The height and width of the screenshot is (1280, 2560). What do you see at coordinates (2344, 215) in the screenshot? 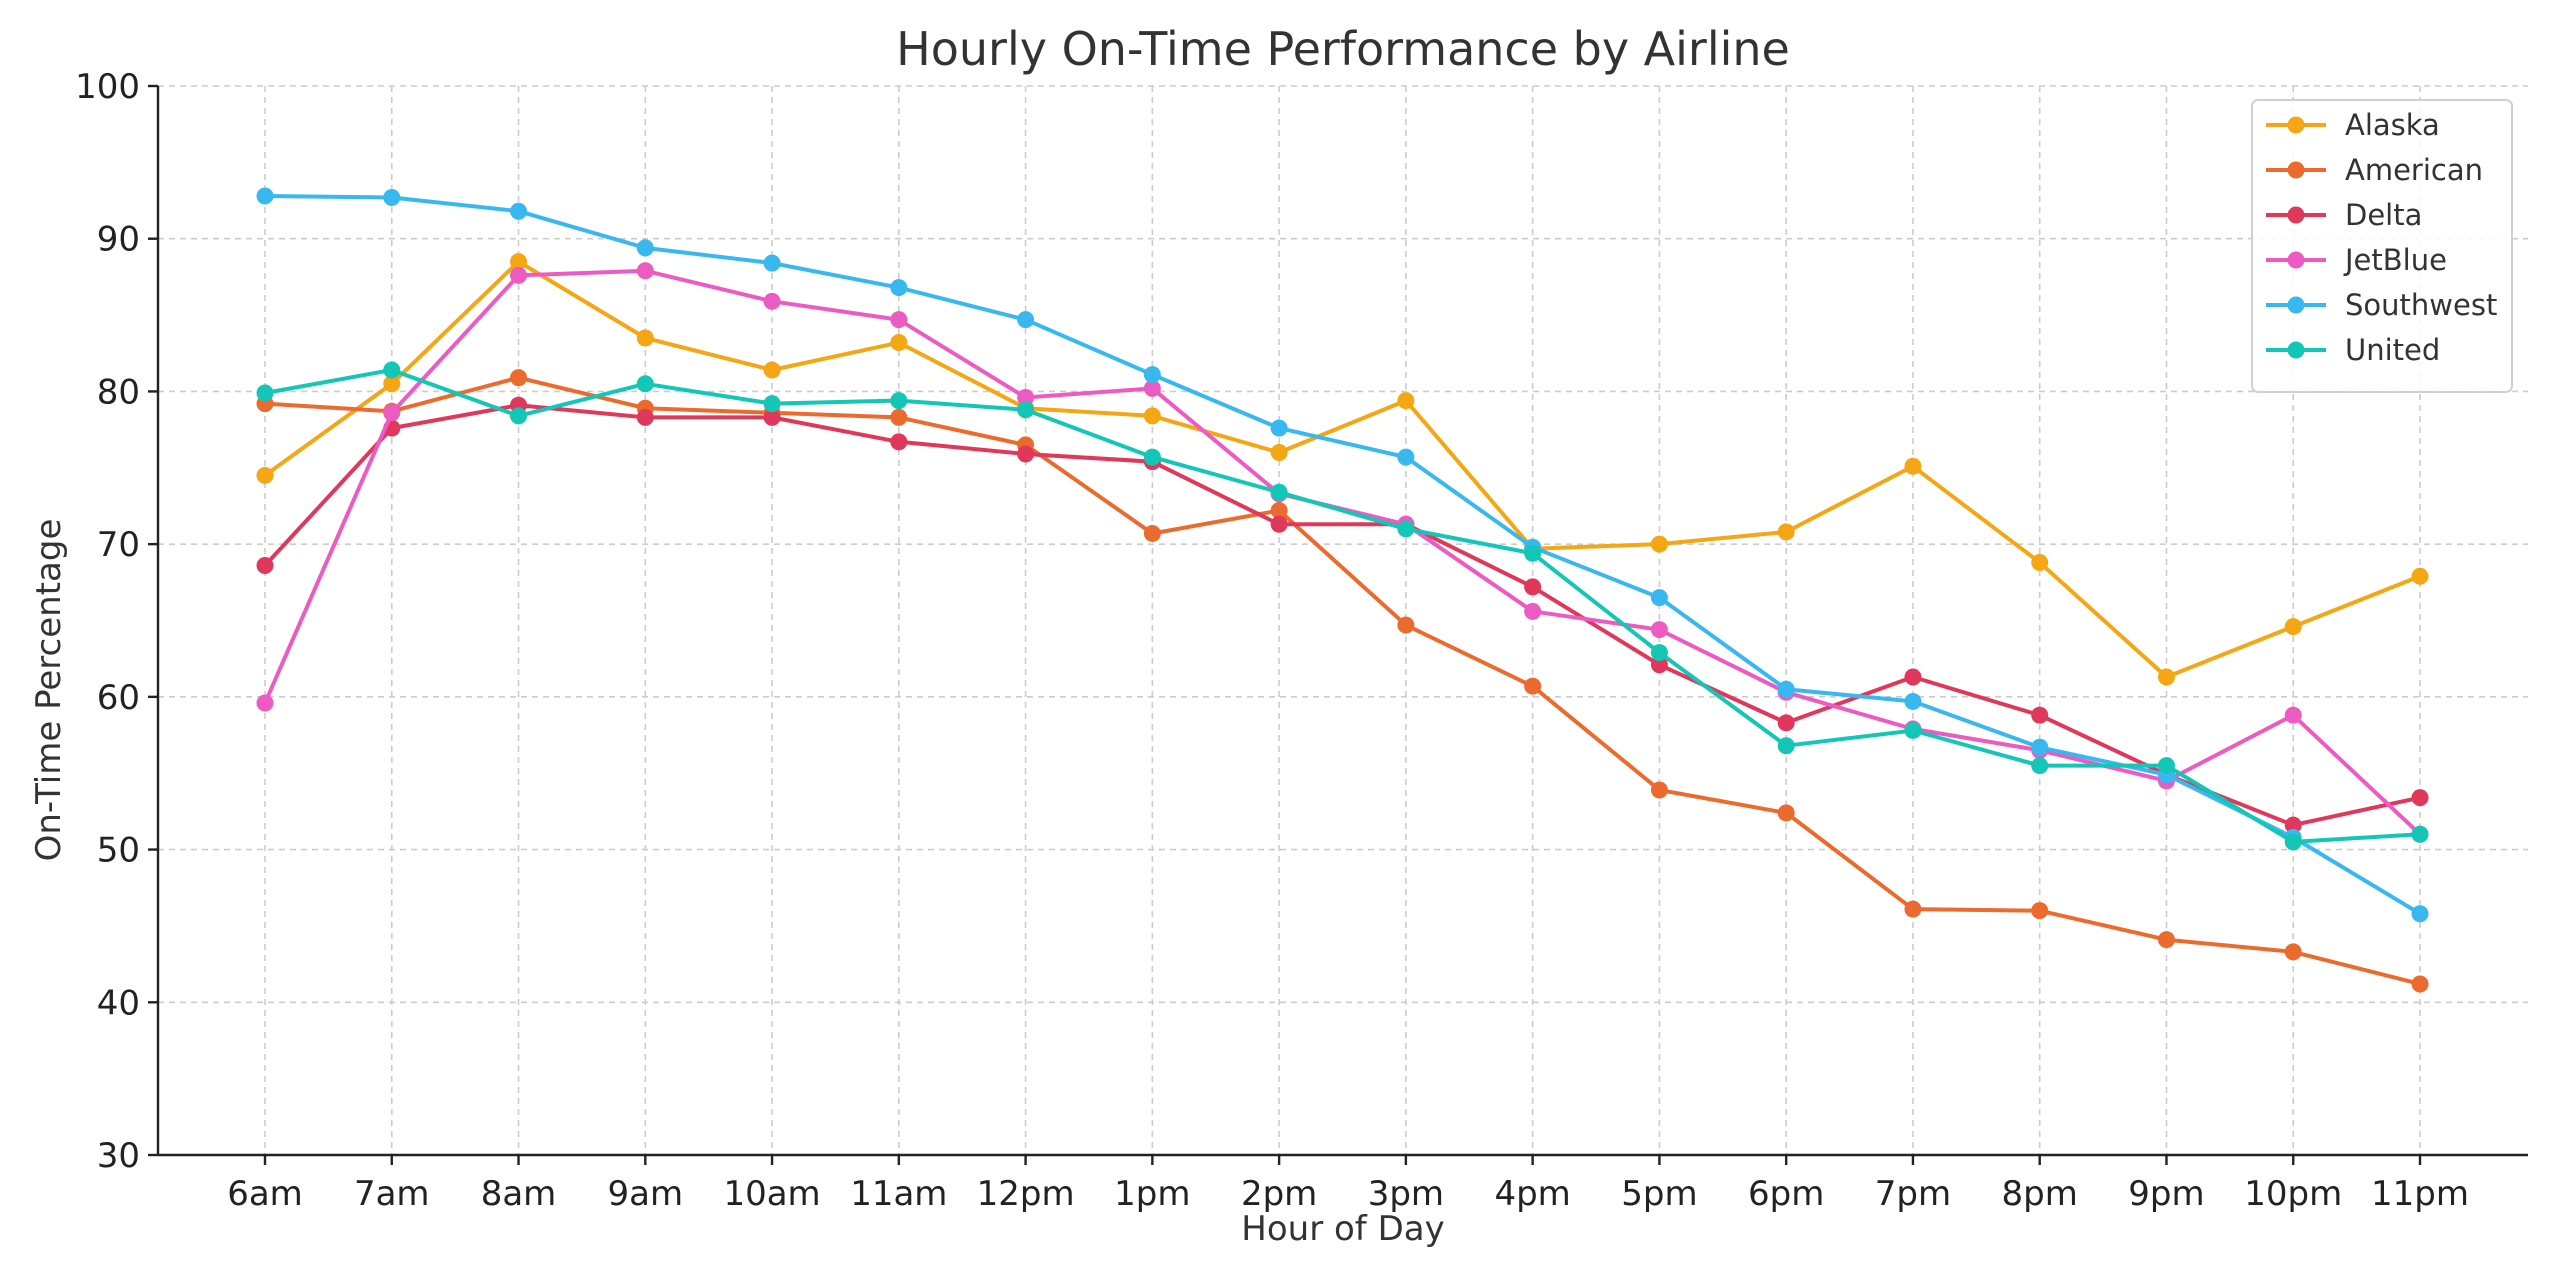
I see `legend-item-delta: Delta` at bounding box center [2344, 215].